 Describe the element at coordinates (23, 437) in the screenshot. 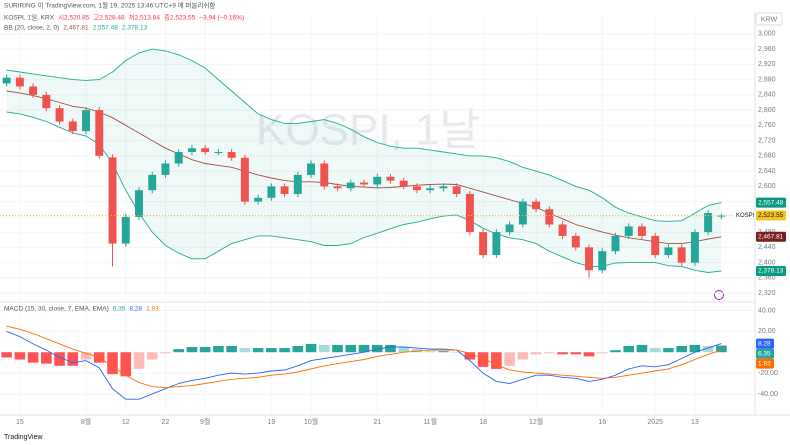

I see `brand: TradingView` at that location.